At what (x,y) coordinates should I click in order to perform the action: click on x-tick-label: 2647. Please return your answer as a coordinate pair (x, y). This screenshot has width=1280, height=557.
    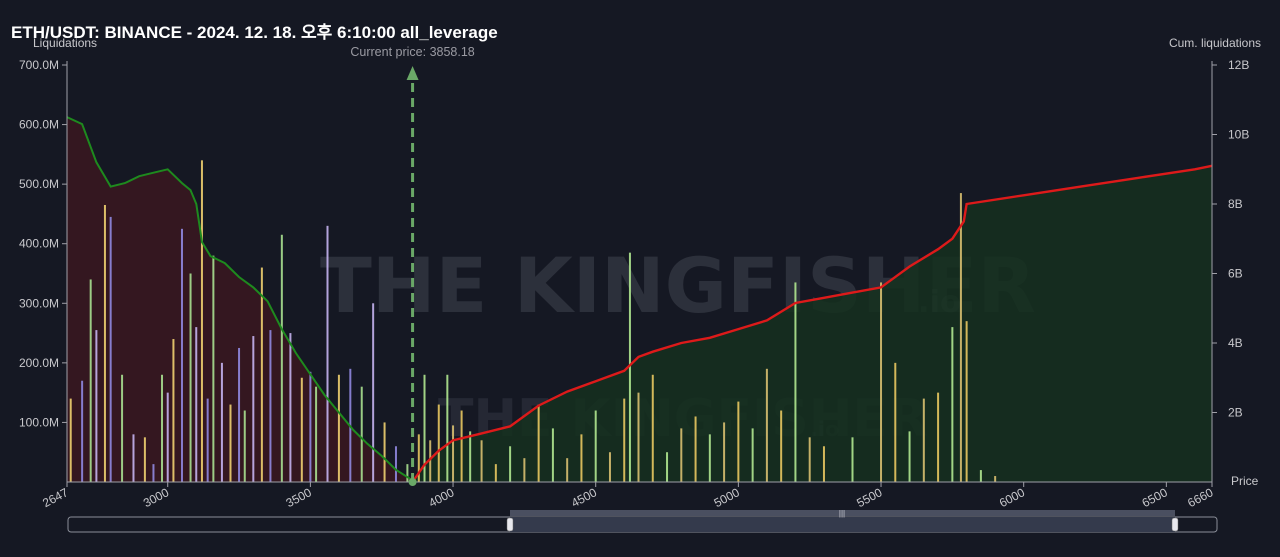
    Looking at the image, I should click on (55, 497).